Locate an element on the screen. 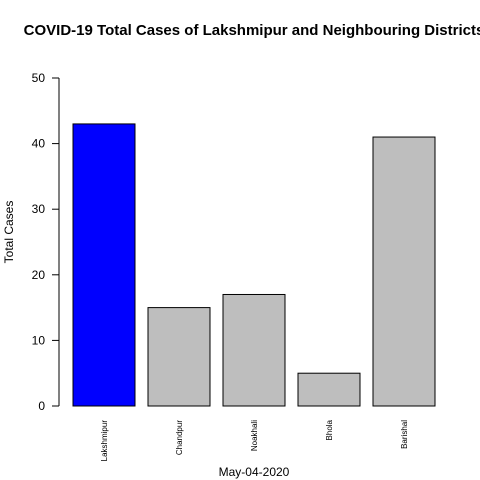  y-tick-label: 10 is located at coordinates (39, 340).